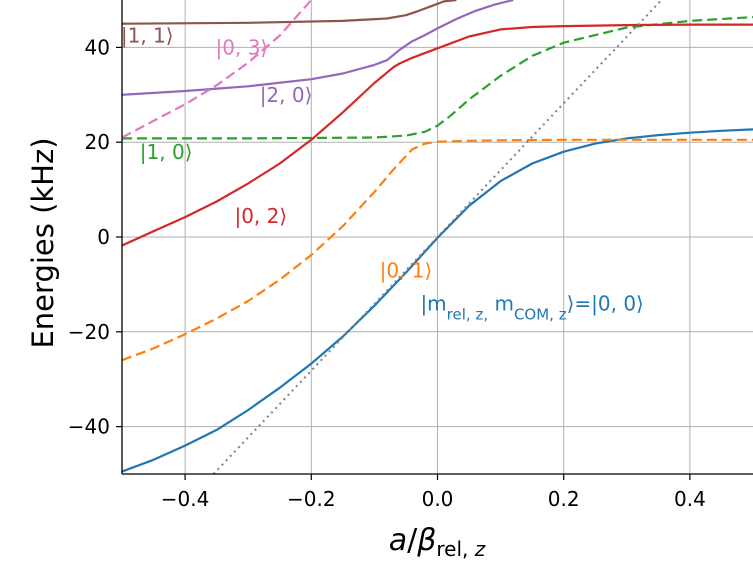 This screenshot has height=564, width=753. What do you see at coordinates (166, 152) in the screenshot?
I see `state-label: |1, 0⟩` at bounding box center [166, 152].